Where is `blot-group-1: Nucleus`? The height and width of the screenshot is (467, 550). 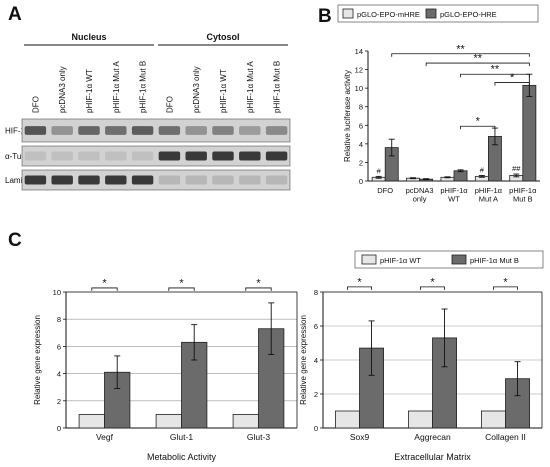
blot-group-1: Nucleus is located at coordinates (88, 37).